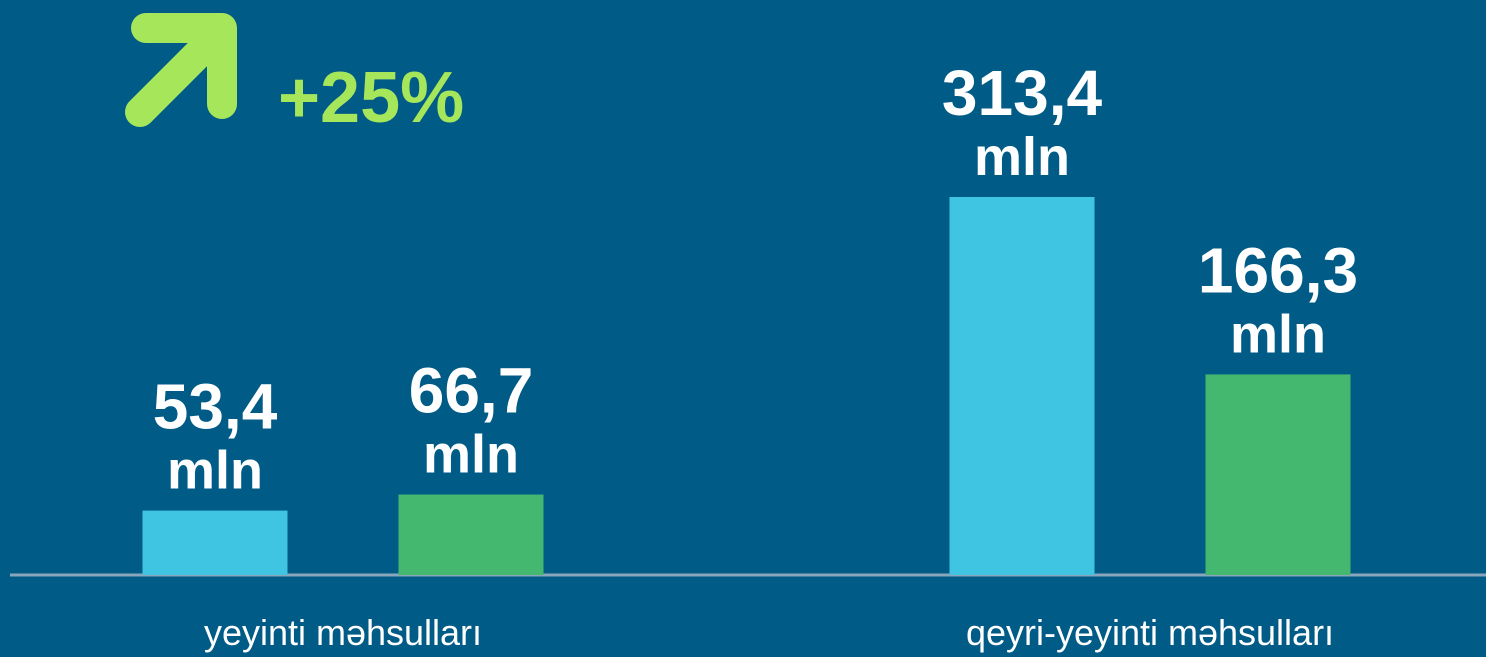 The image size is (1486, 657). What do you see at coordinates (181, 70) in the screenshot?
I see `up-arrow` at bounding box center [181, 70].